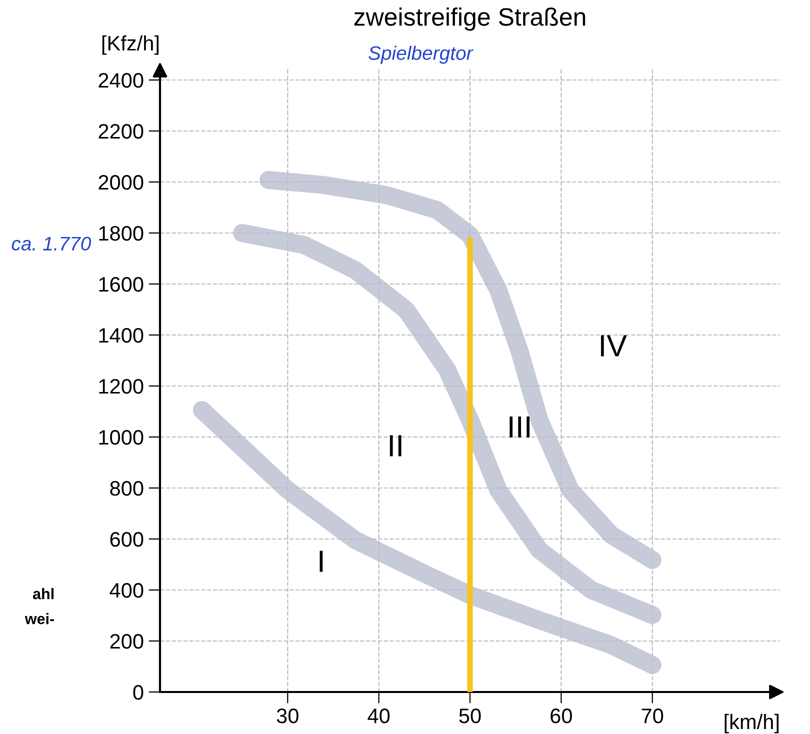 The height and width of the screenshot is (734, 810). Describe the element at coordinates (52, 243) in the screenshot. I see `text: ca. 1.770` at that location.